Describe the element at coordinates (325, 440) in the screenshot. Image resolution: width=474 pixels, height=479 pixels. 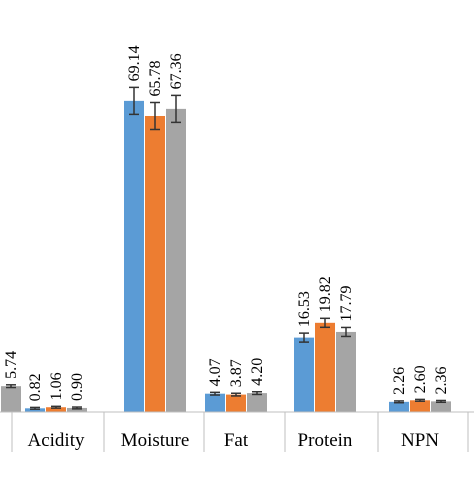
I see `category-label: Protein` at that location.